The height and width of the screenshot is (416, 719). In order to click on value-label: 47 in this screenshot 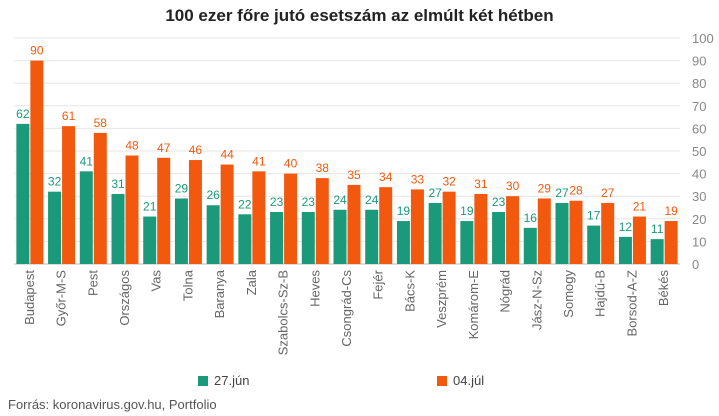, I will do `click(164, 148)`.